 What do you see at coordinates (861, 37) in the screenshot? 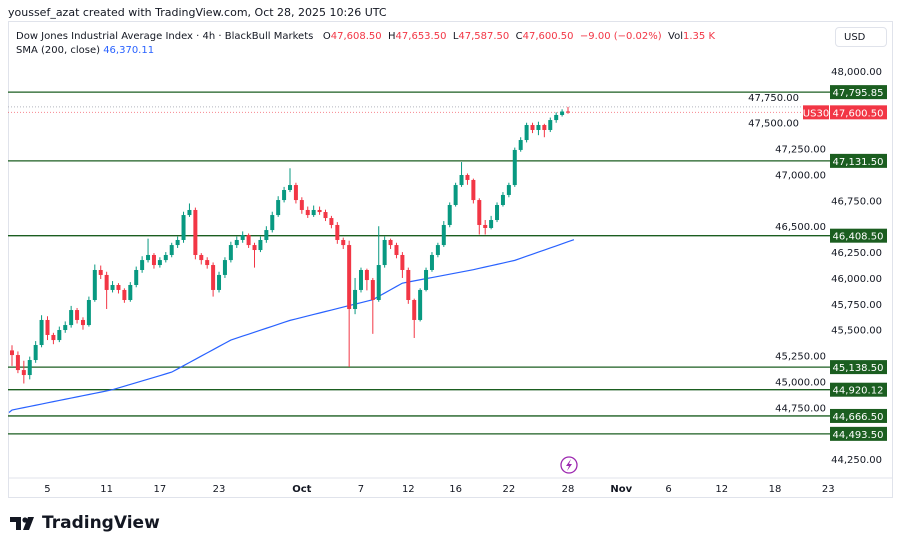
I see `currency-button: USD` at bounding box center [861, 37].